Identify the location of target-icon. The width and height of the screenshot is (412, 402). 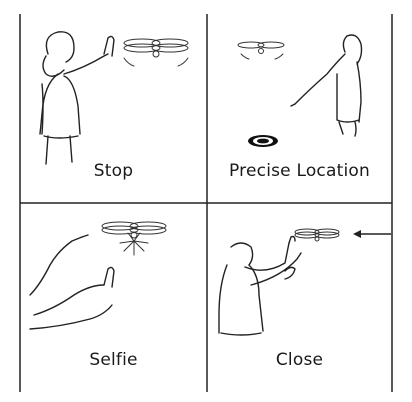
(263, 141).